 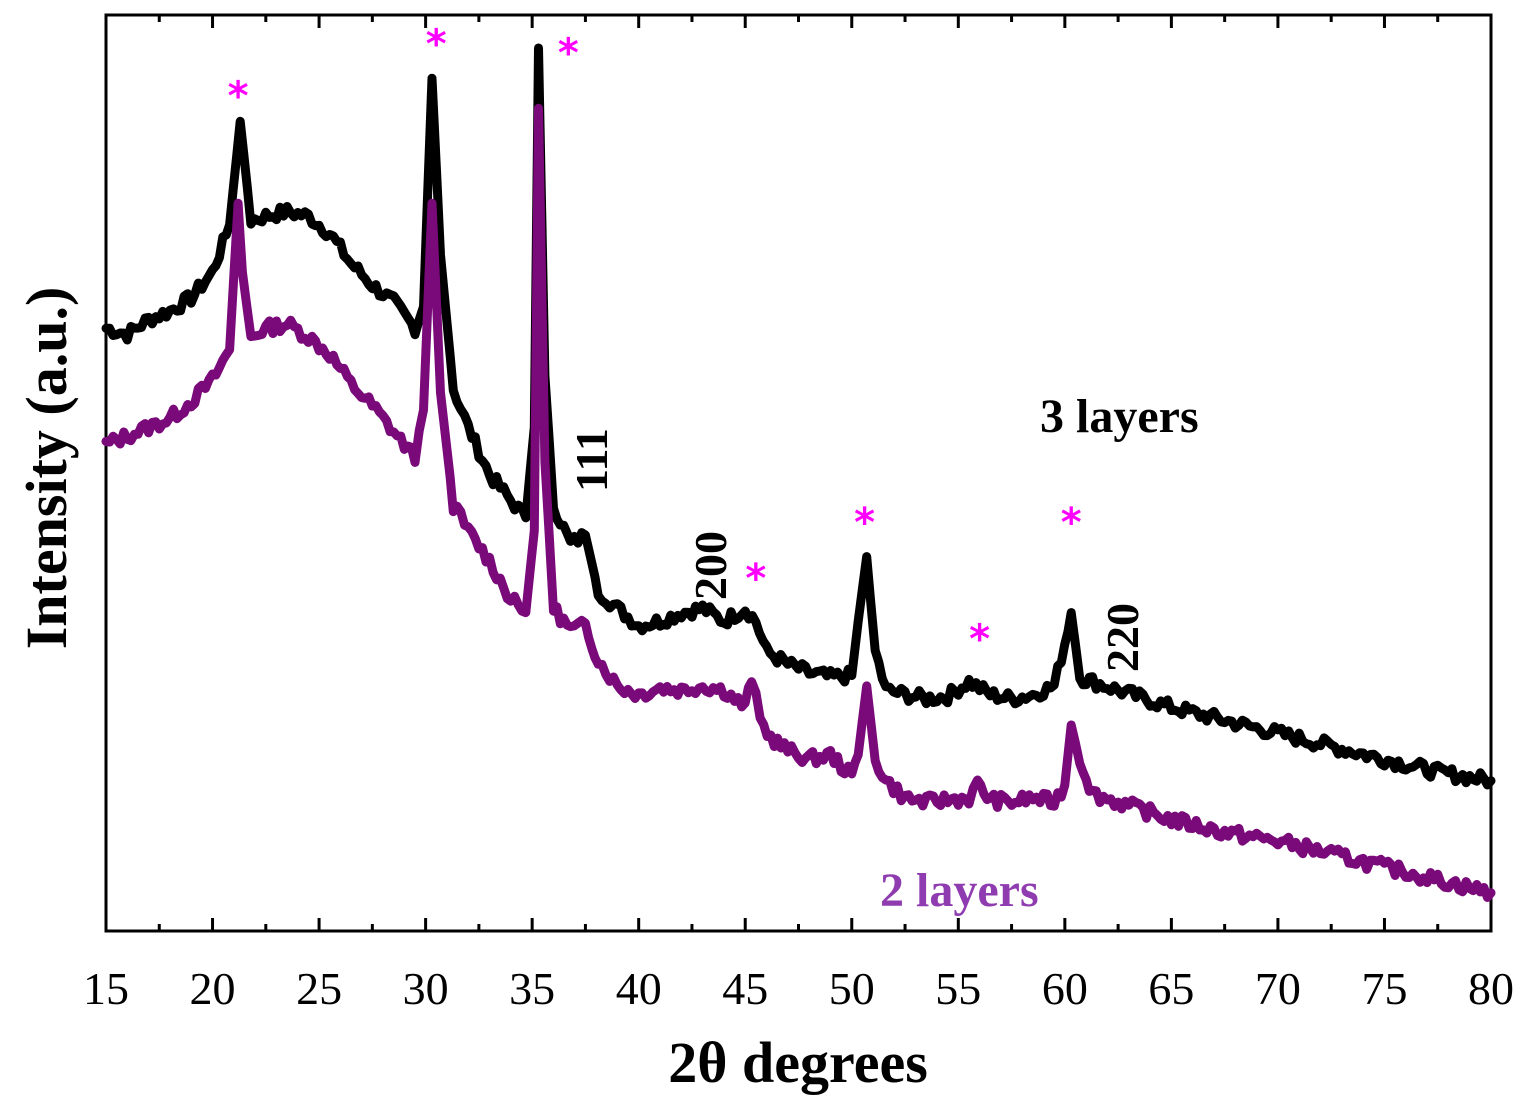 What do you see at coordinates (1491, 988) in the screenshot?
I see `x-tick-label: 80` at bounding box center [1491, 988].